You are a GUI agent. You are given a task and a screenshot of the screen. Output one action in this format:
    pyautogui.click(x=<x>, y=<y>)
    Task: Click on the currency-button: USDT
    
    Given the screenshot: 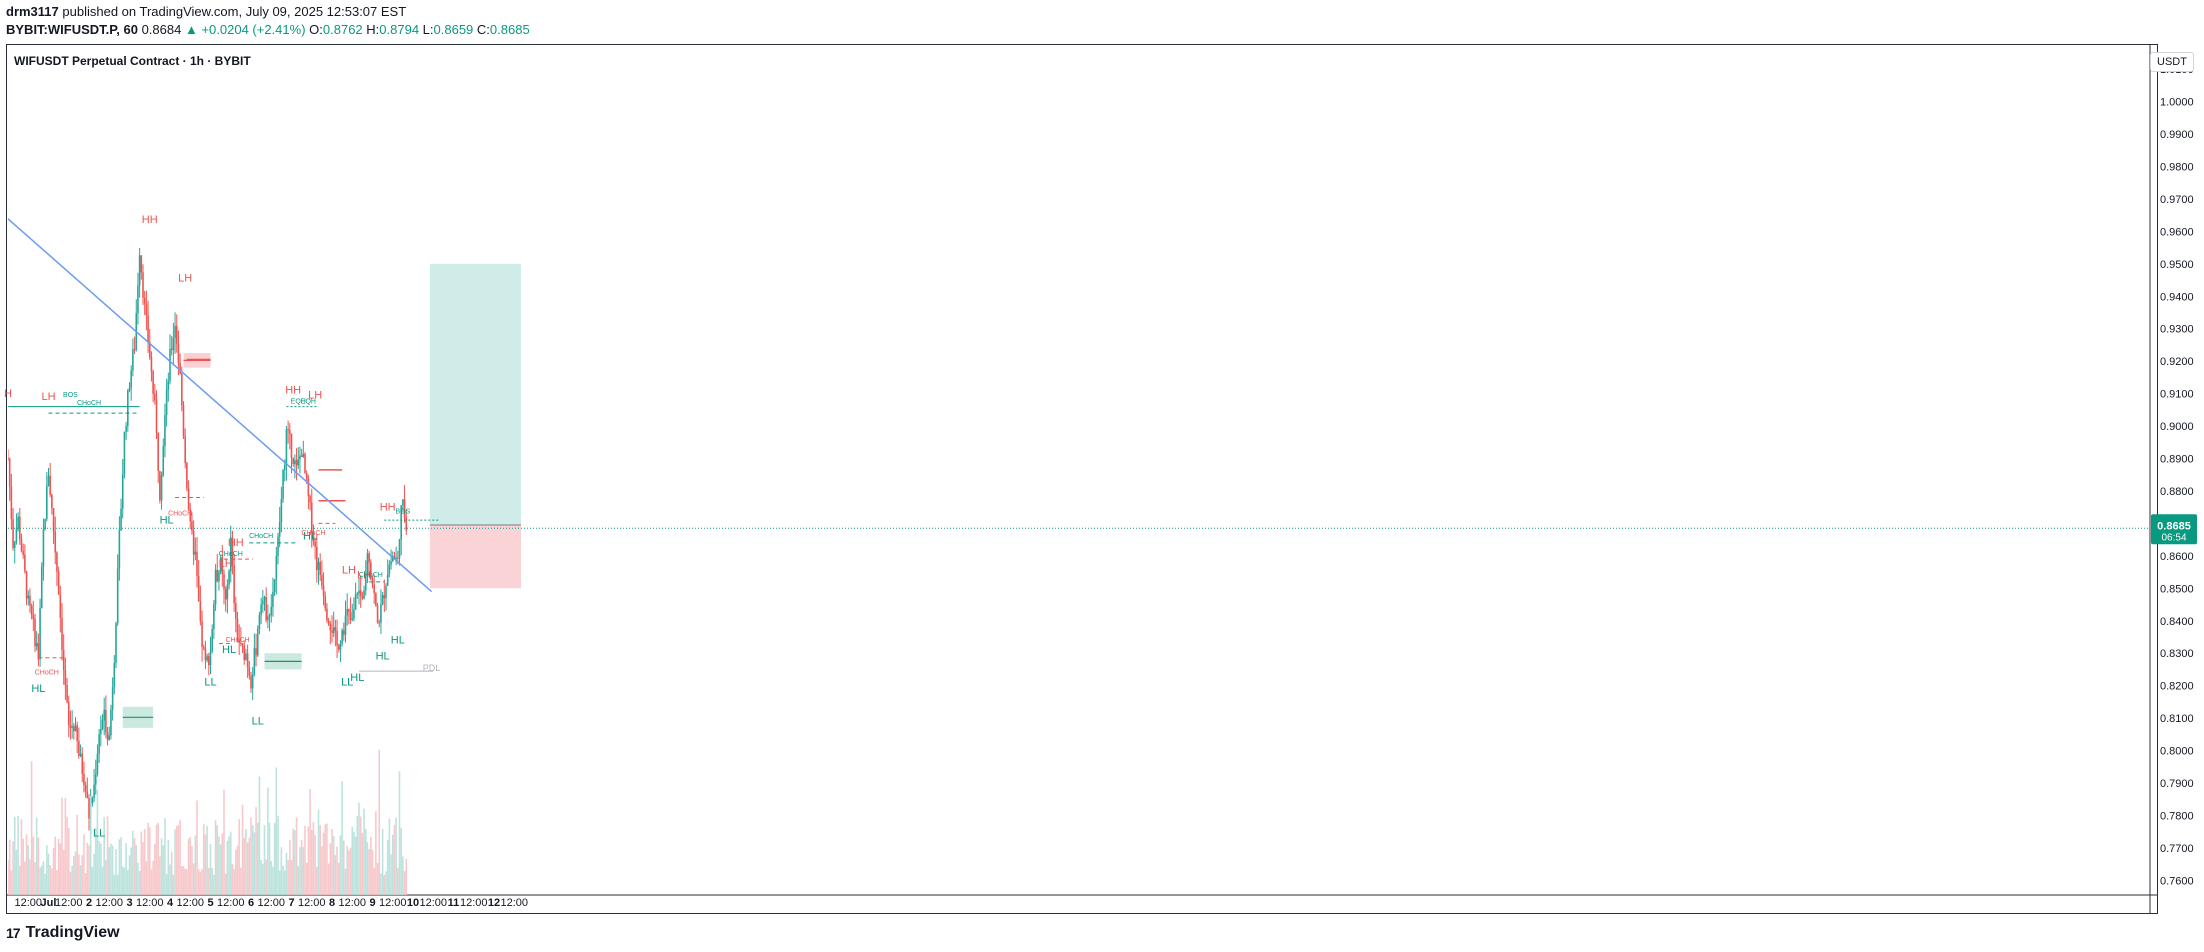 What is the action you would take?
    pyautogui.click(x=2172, y=62)
    